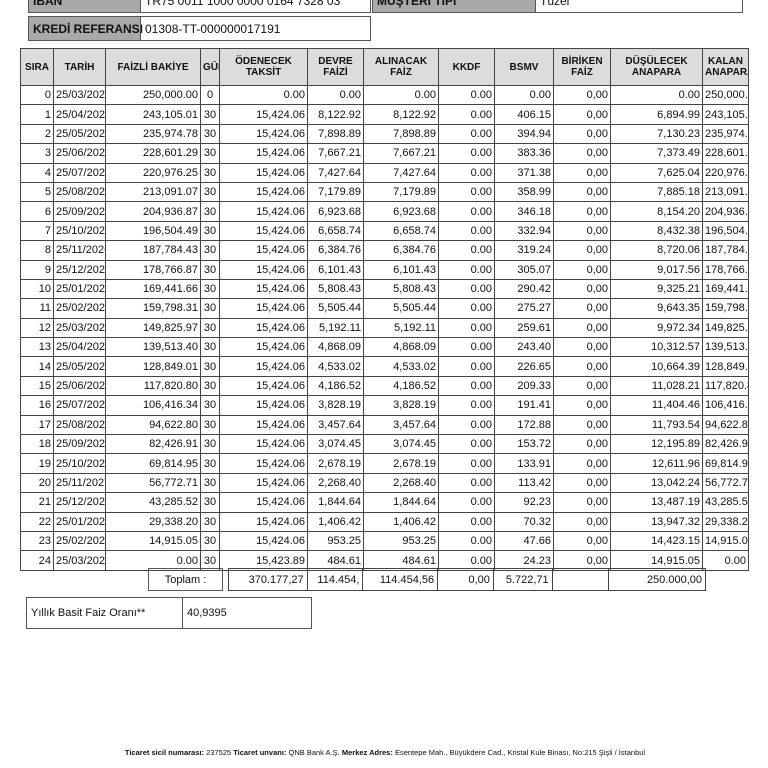 This screenshot has width=768, height=768. Describe the element at coordinates (656, 67) in the screenshot. I see `column-header: DÜŞÜLECEK ANAPARA` at that location.